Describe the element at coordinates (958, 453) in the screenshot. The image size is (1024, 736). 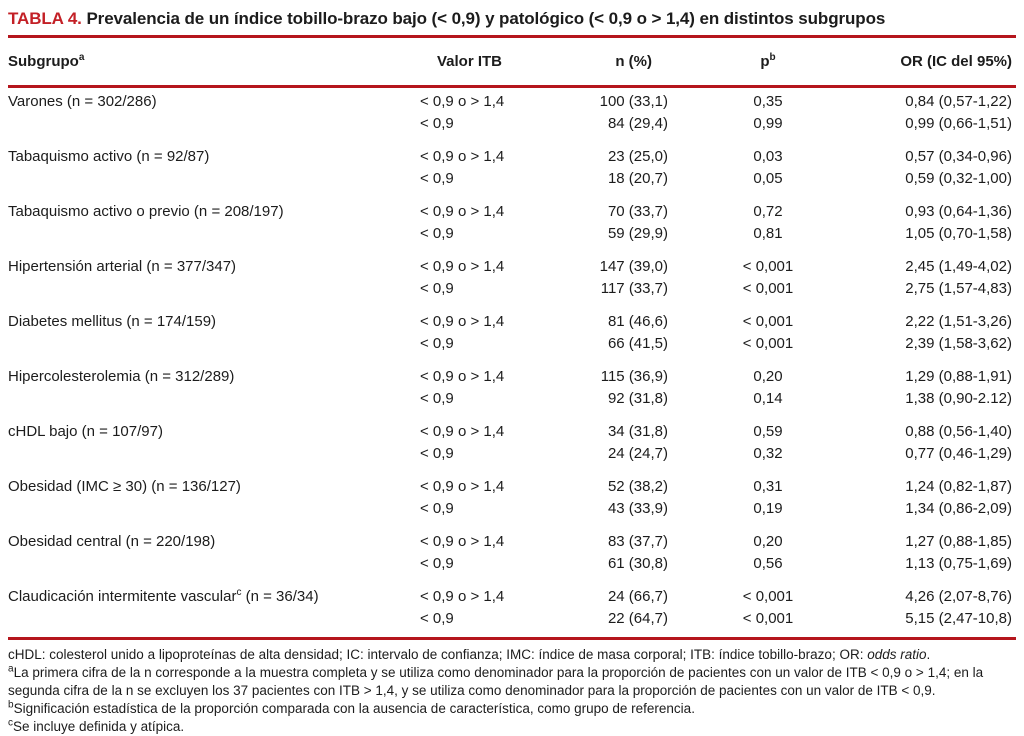
I see `or-ci: 0,77 (0,46-1,29)` at that location.